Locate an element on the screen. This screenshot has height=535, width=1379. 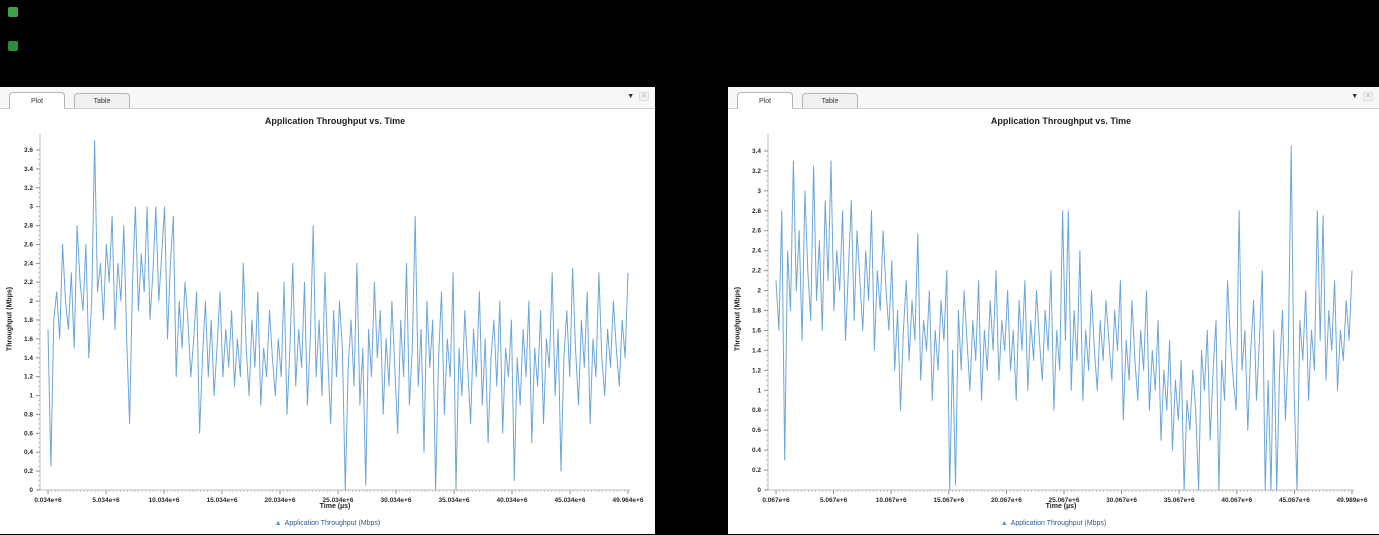
svg-text: 35.034e+6 is located at coordinates (454, 500).